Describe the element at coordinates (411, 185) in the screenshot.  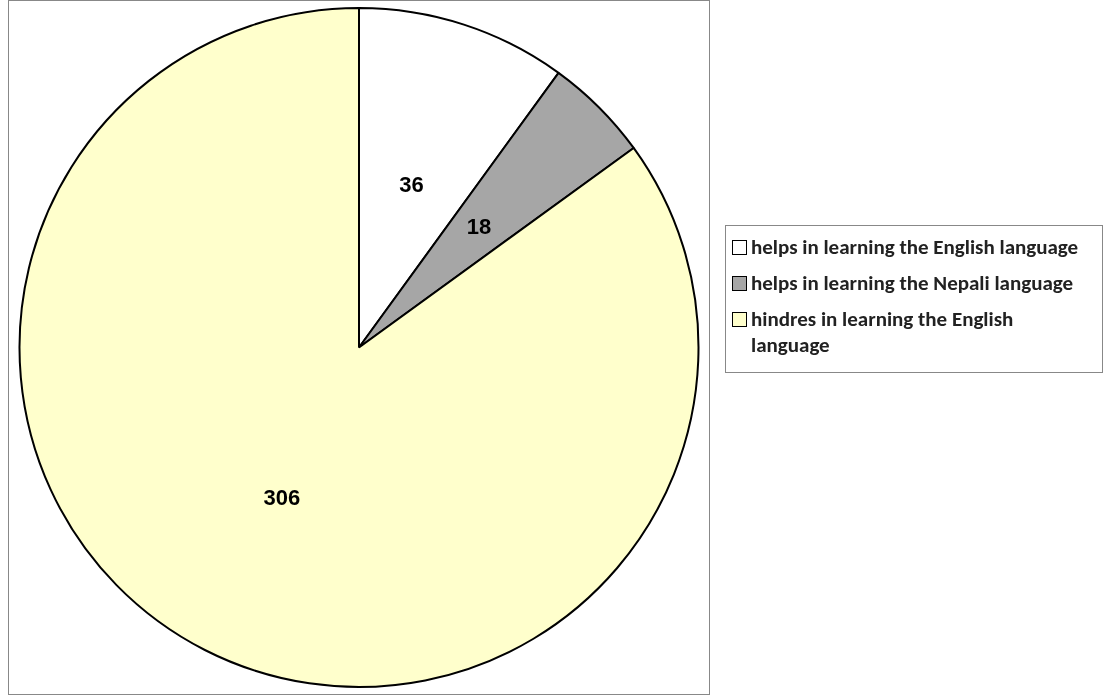
I see `data-label: 36` at that location.